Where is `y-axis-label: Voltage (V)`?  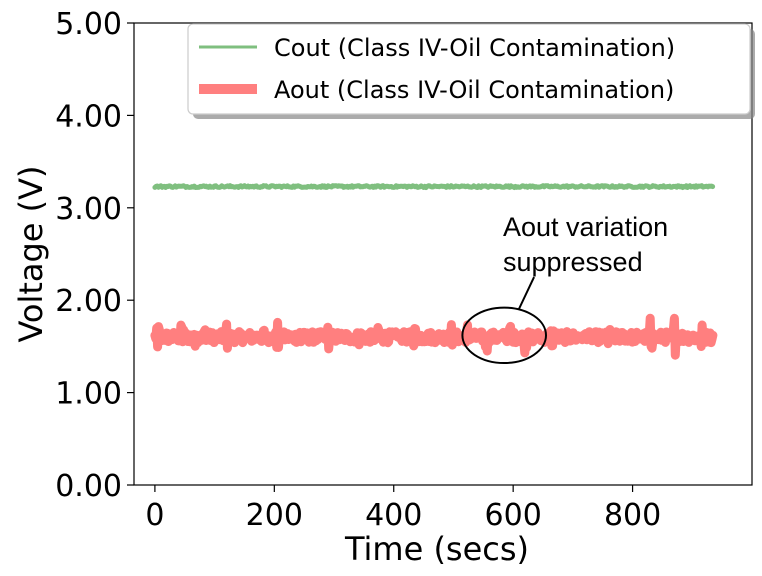
y-axis-label: Voltage (V) is located at coordinates (31, 253).